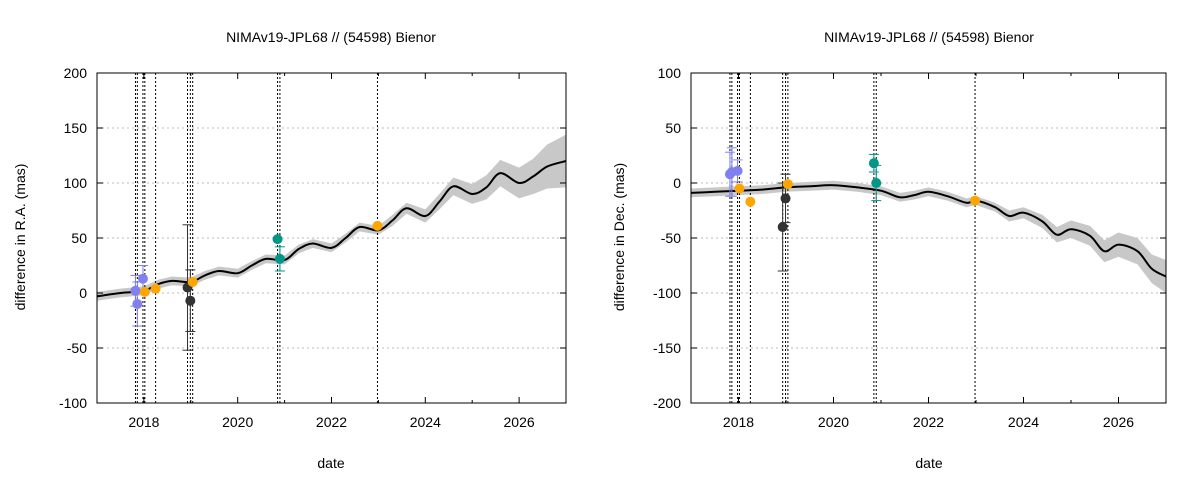  Describe the element at coordinates (76, 183) in the screenshot. I see `ra-y-tick-label: 100` at that location.